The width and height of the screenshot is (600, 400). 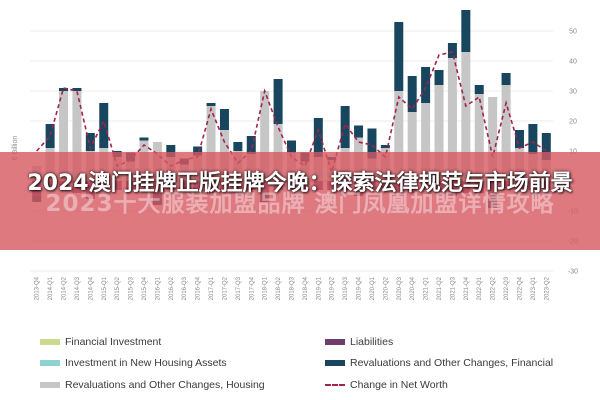 What do you see at coordinates (573, 62) in the screenshot?
I see `y-tick-label: 40` at bounding box center [573, 62].